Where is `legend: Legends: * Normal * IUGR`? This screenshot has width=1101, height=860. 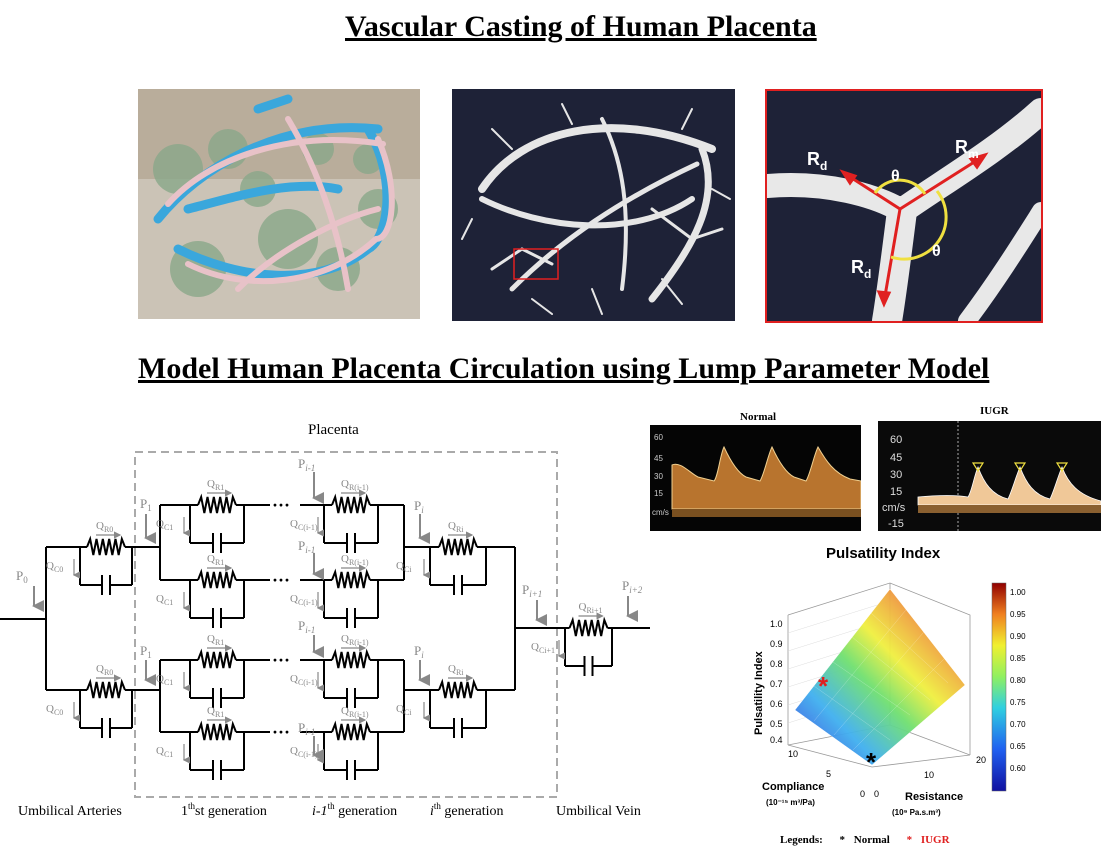
legend: Legends: * Normal * IUGR is located at coordinates (865, 840).